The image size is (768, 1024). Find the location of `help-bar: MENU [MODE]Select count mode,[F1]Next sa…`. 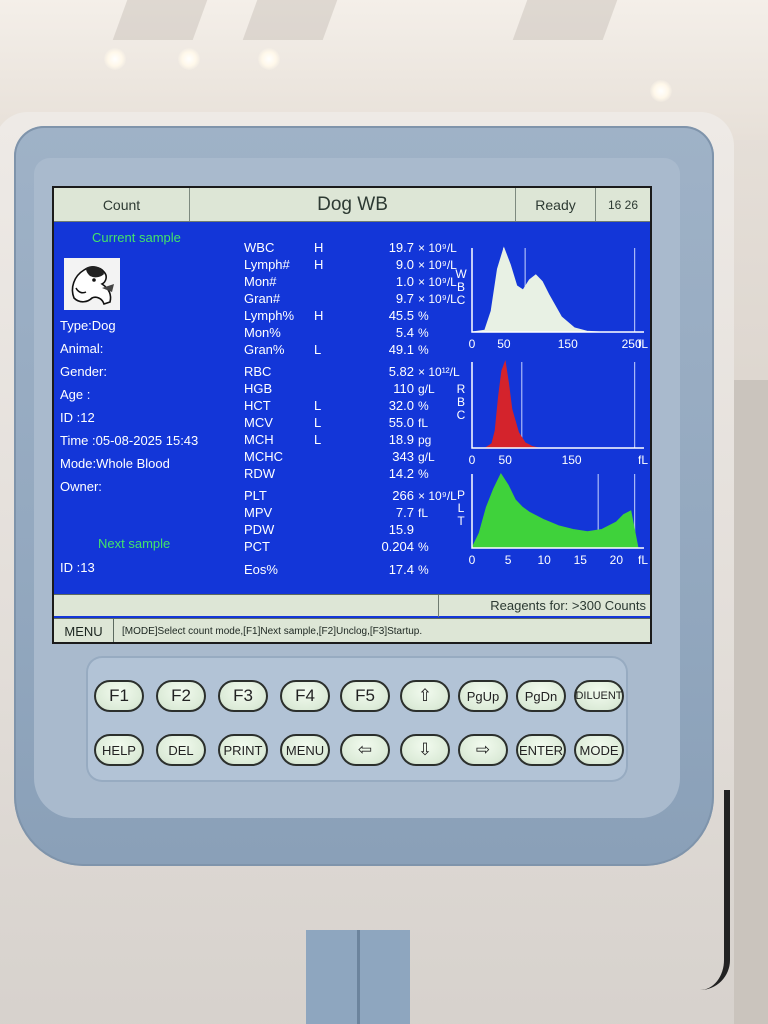

help-bar: MENU [MODE]Select count mode,[F1]Next sa… is located at coordinates (352, 630).